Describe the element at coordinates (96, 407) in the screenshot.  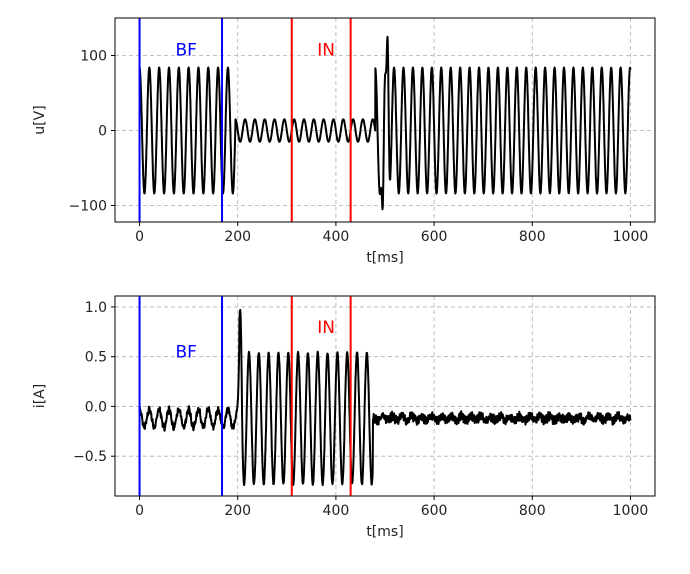
I see `y-tick-label: 0.0` at that location.